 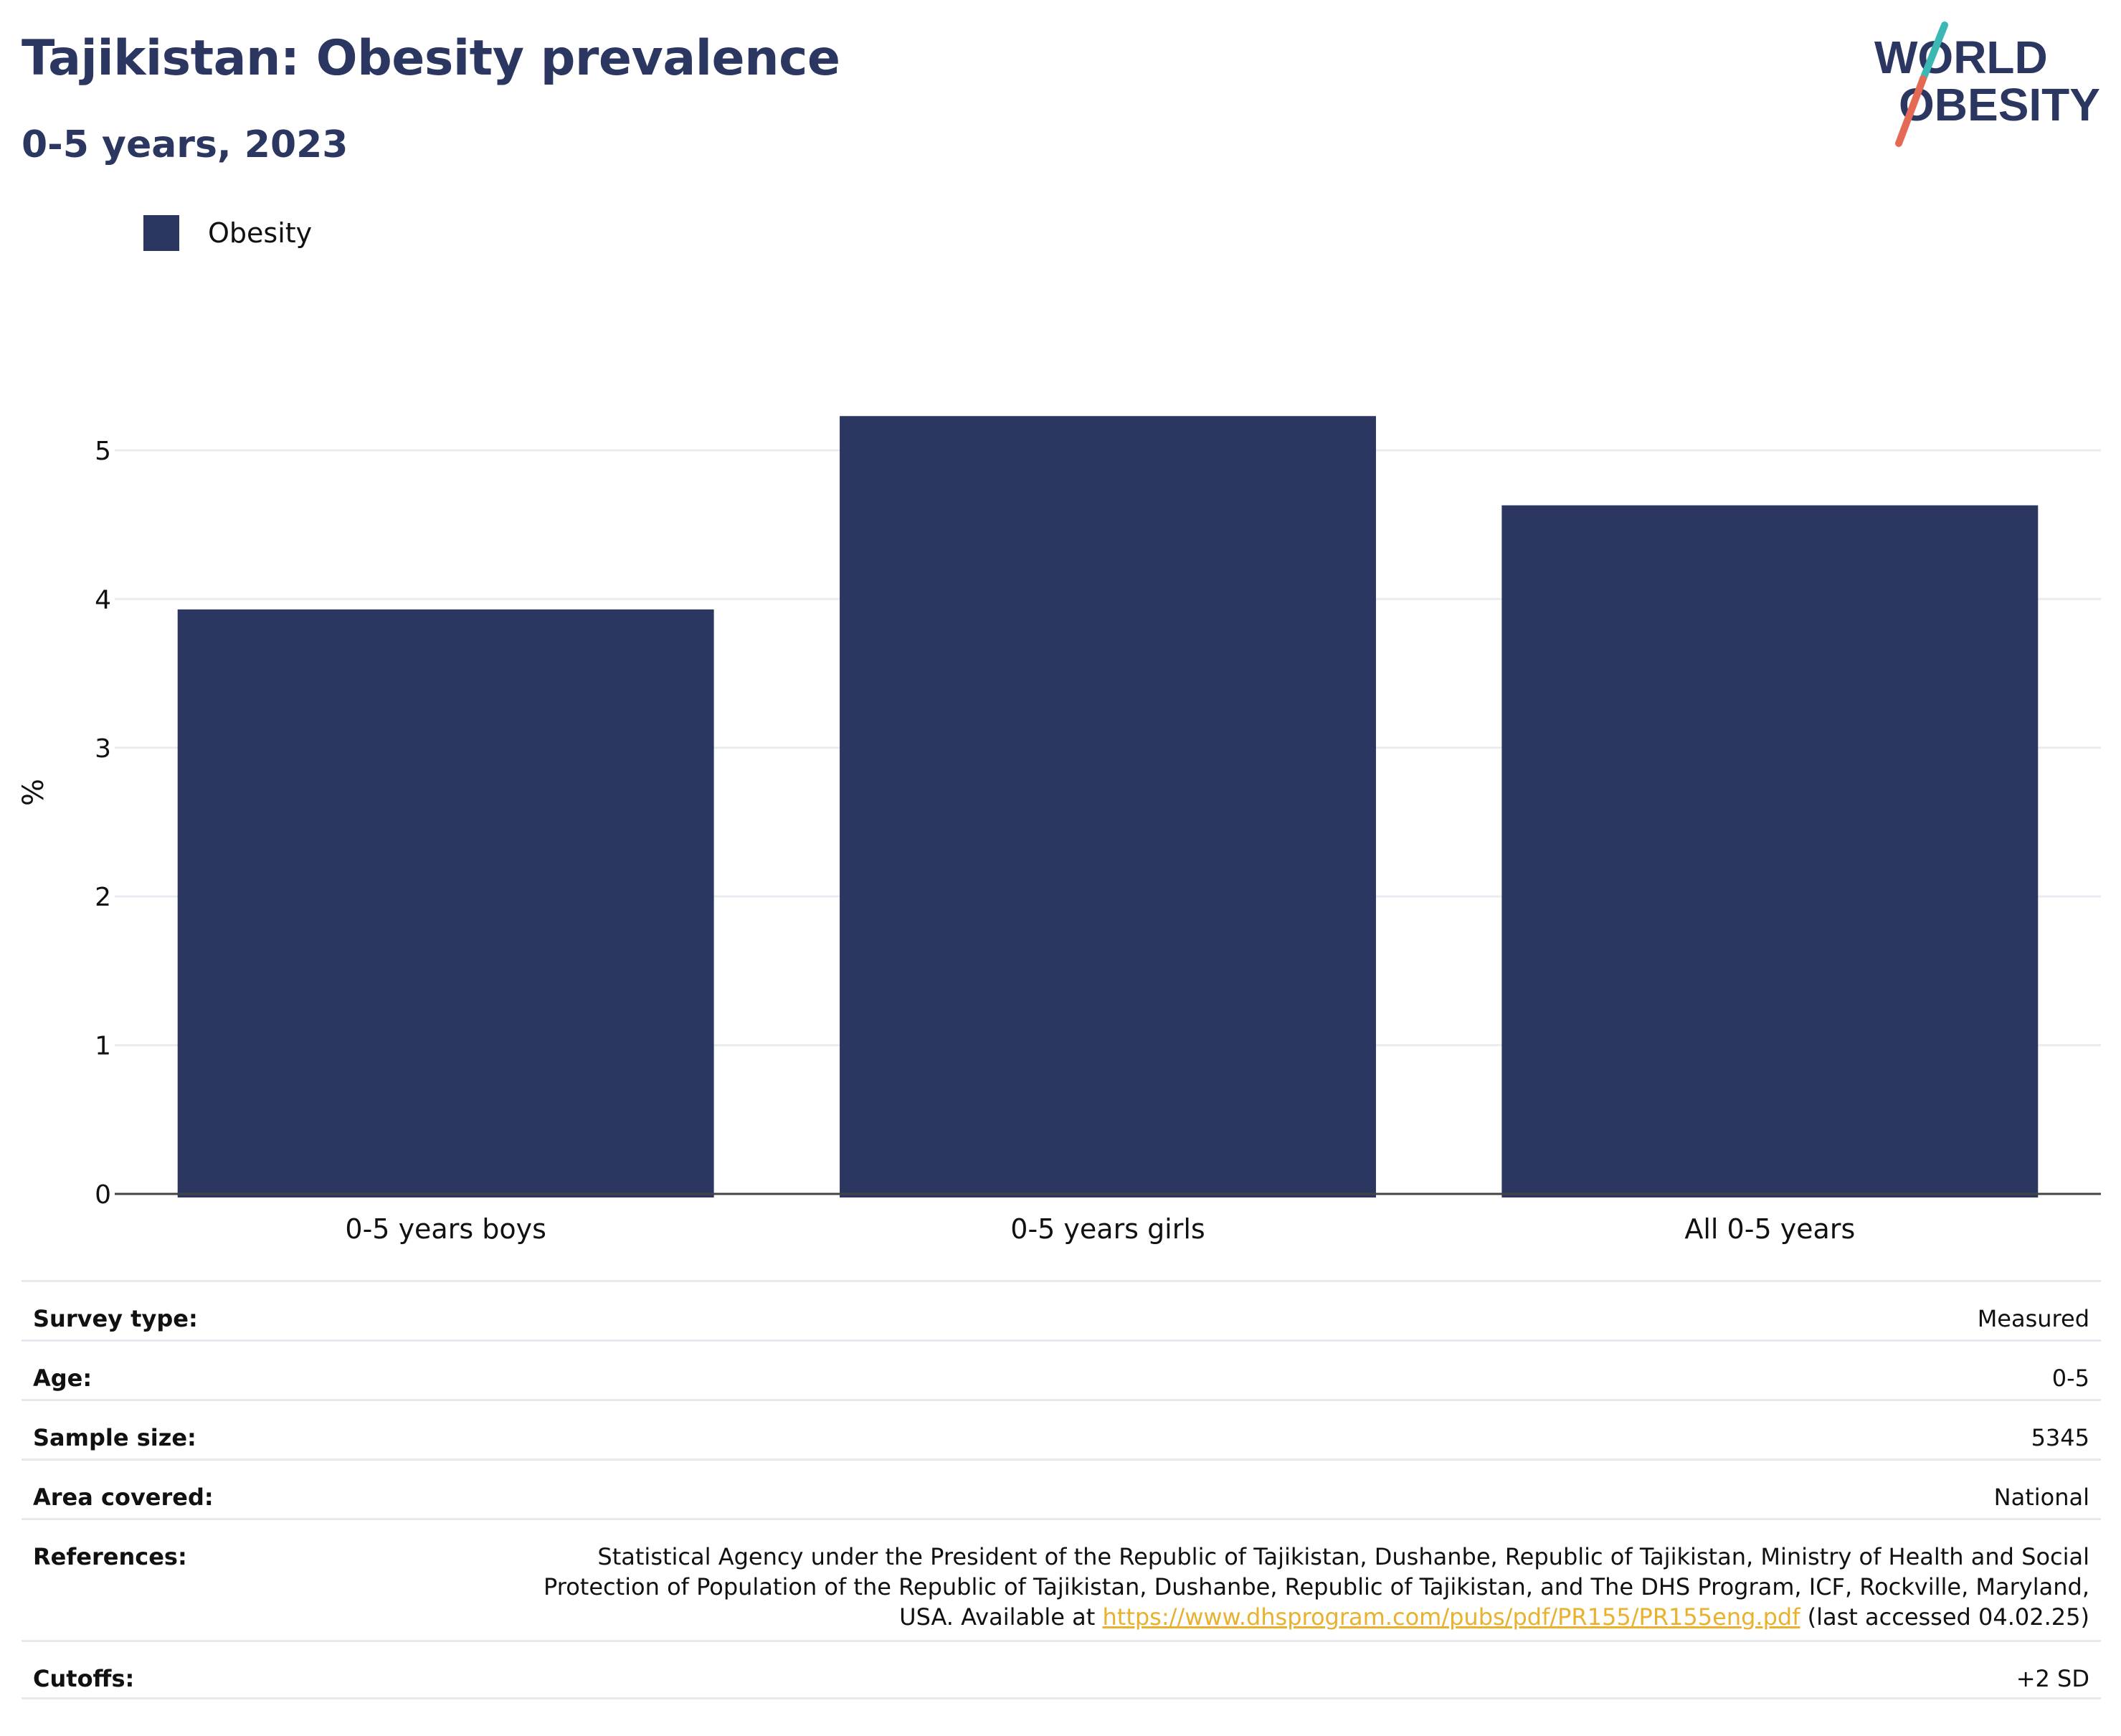 I want to click on y-tick-label: 0, so click(x=103, y=1195).